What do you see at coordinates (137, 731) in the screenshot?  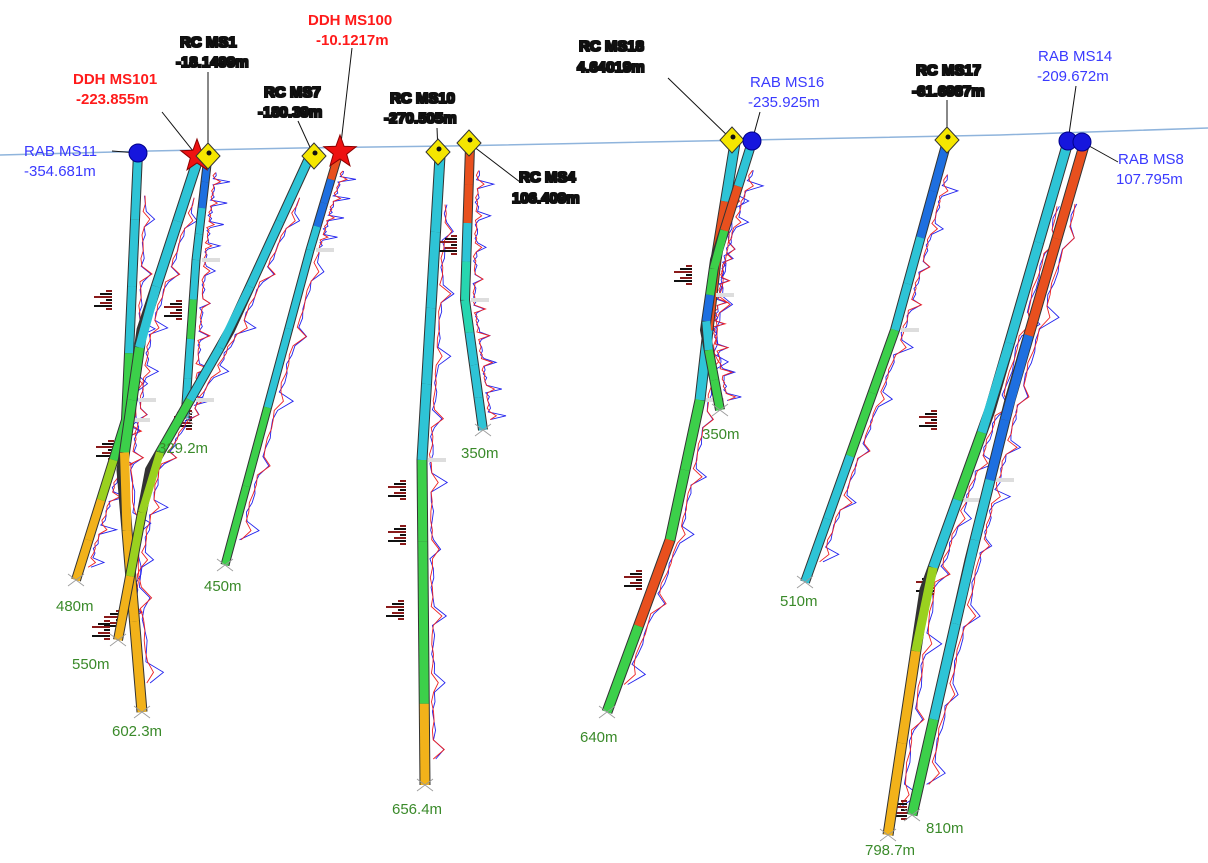 I see `end-depth-ms101: 602.3m` at bounding box center [137, 731].